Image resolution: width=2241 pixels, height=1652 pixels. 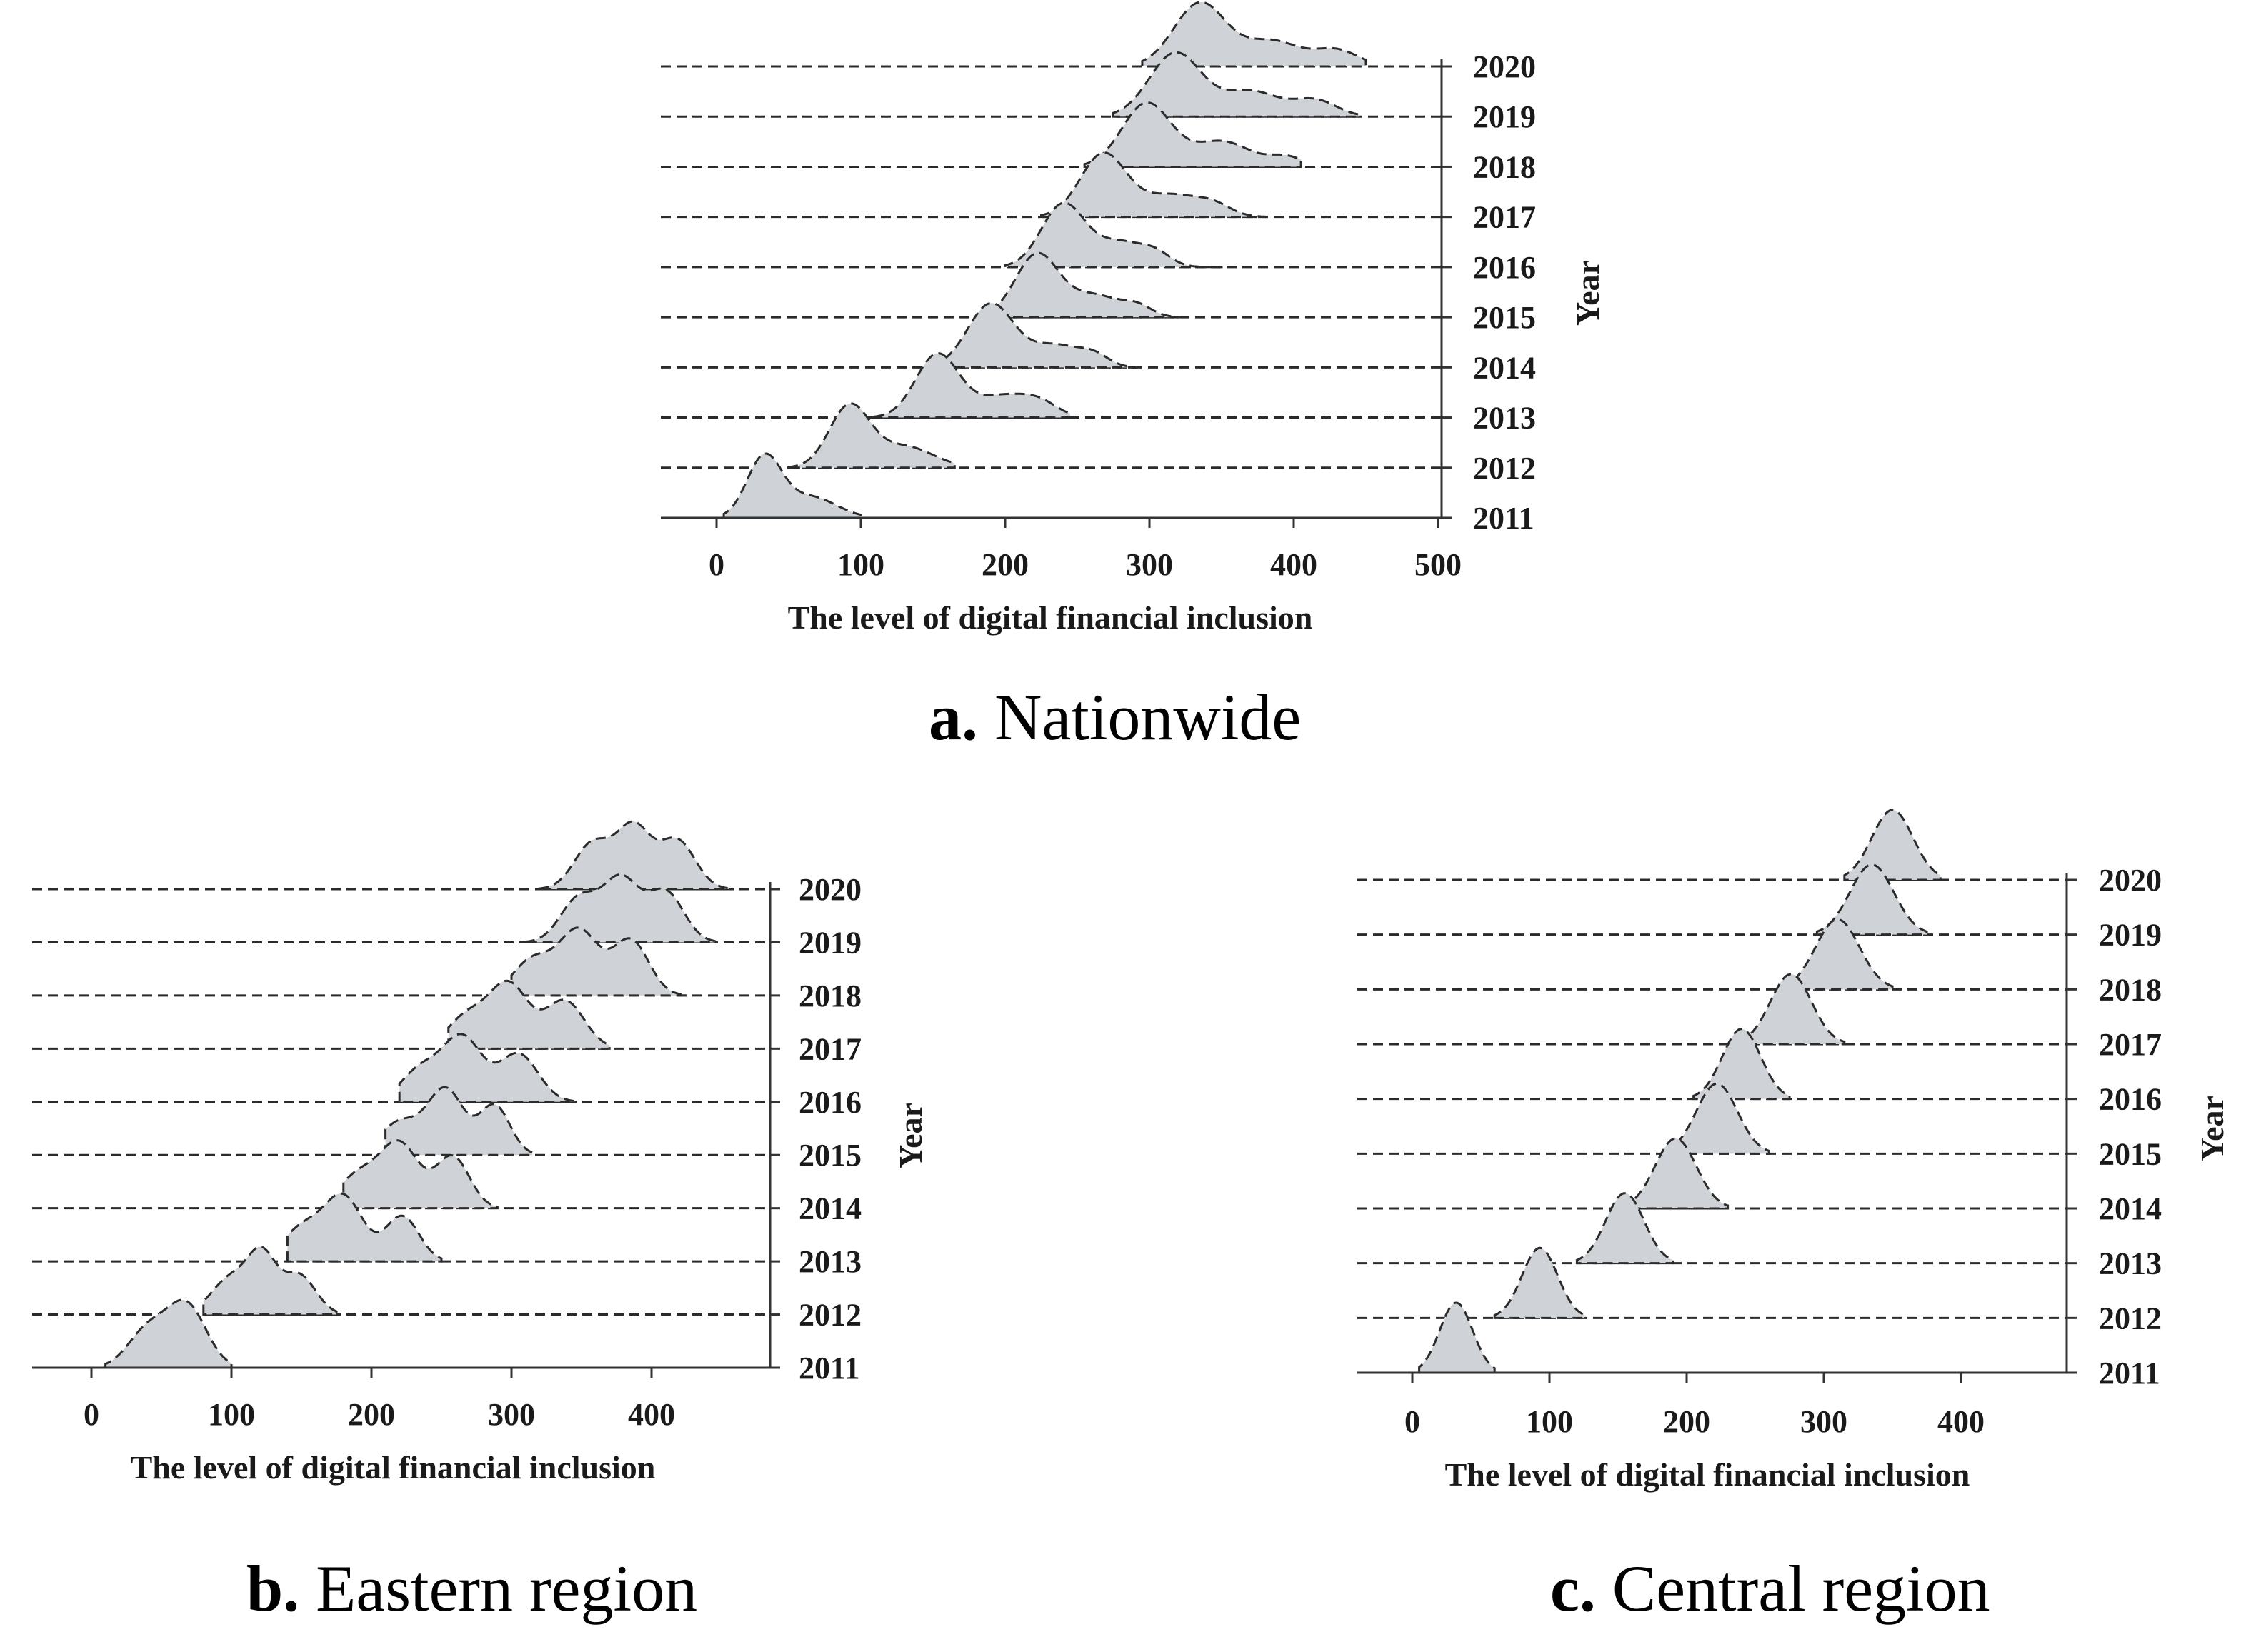 I want to click on ridge-central-2011, so click(x=1457, y=1337).